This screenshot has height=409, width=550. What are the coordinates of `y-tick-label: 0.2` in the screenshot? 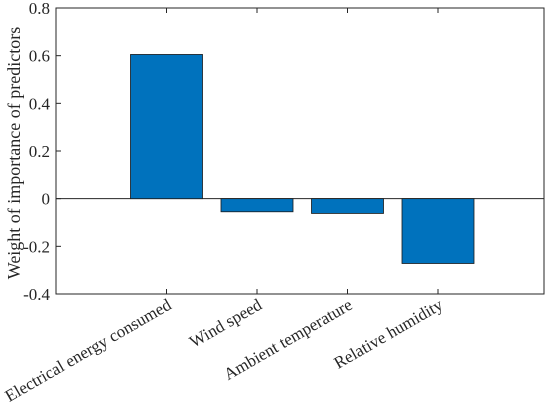 It's located at (39, 151).